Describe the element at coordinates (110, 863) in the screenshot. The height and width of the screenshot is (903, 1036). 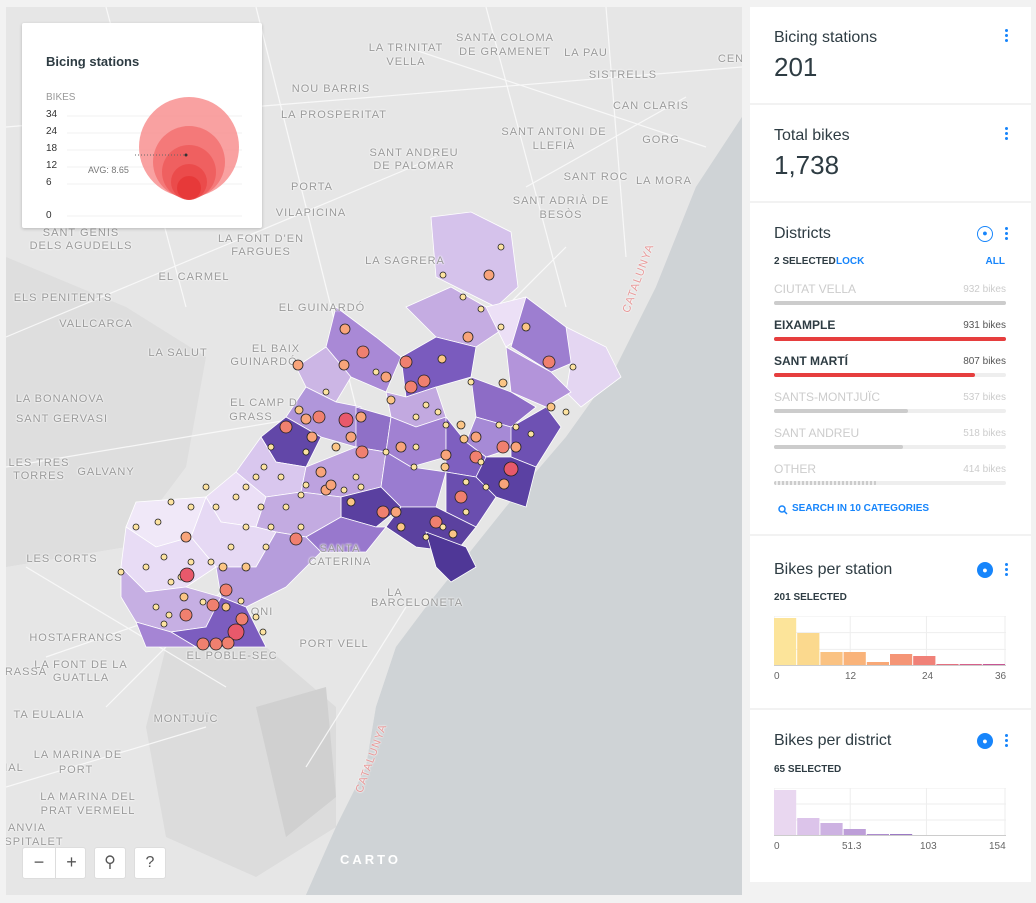
I see `search-button: ⚲` at that location.